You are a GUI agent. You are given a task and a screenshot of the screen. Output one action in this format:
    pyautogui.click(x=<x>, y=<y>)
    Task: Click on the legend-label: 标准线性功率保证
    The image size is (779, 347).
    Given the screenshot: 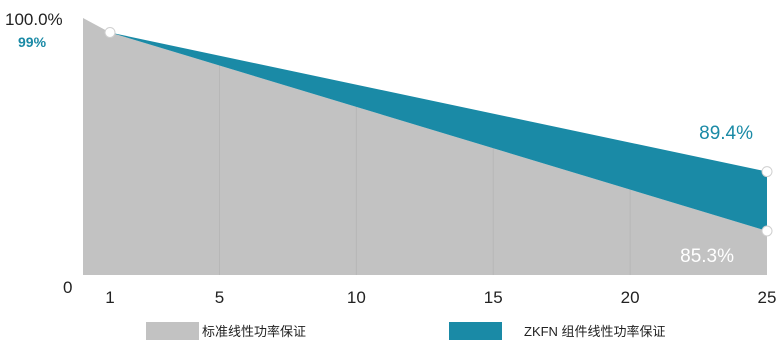 What is the action you would take?
    pyautogui.click(x=254, y=331)
    